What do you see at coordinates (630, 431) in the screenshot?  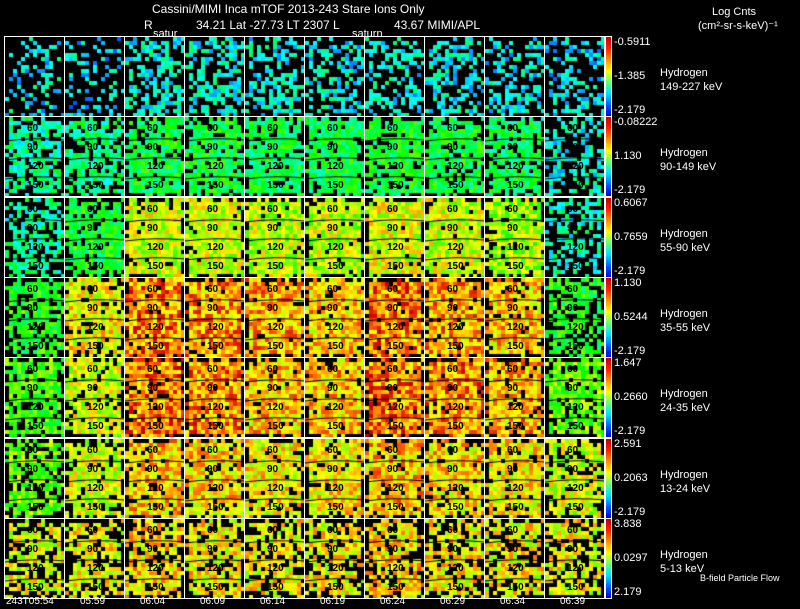 I see `colorbar-tick-label: -2.179` at bounding box center [630, 431].